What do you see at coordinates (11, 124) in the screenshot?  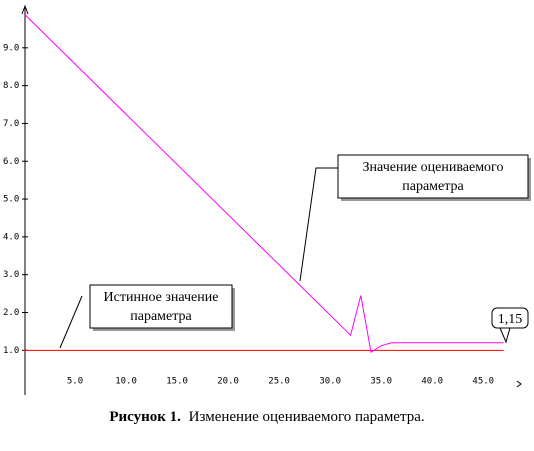 I see `y-tick-label: 7.0` at bounding box center [11, 124].